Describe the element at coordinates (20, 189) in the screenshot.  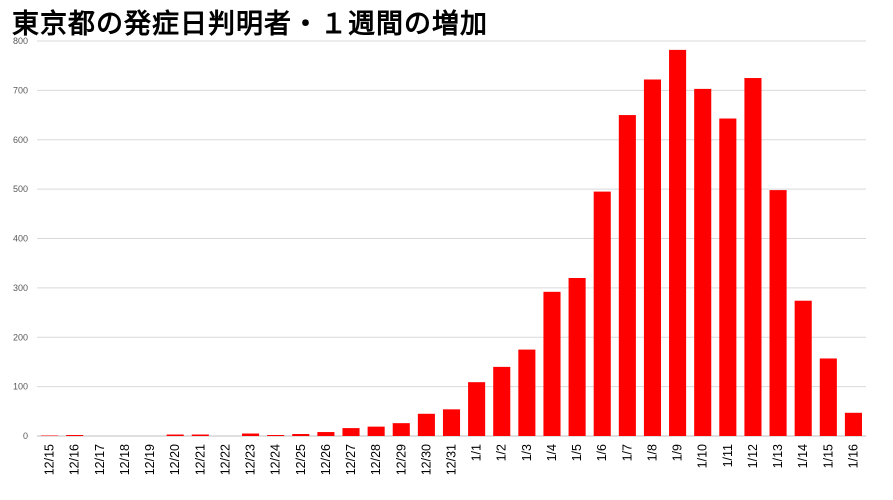
I see `y-tick-label: 500` at that location.